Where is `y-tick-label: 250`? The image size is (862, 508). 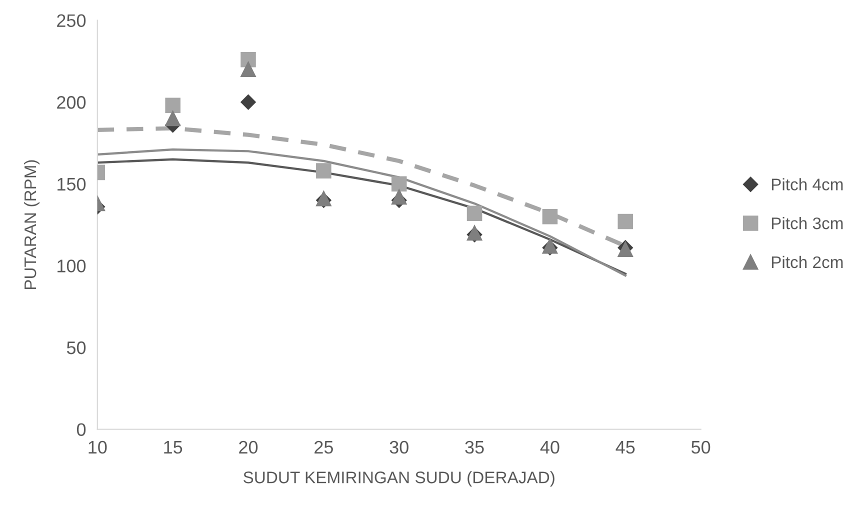
y-tick-label: 250 is located at coordinates (71, 21).